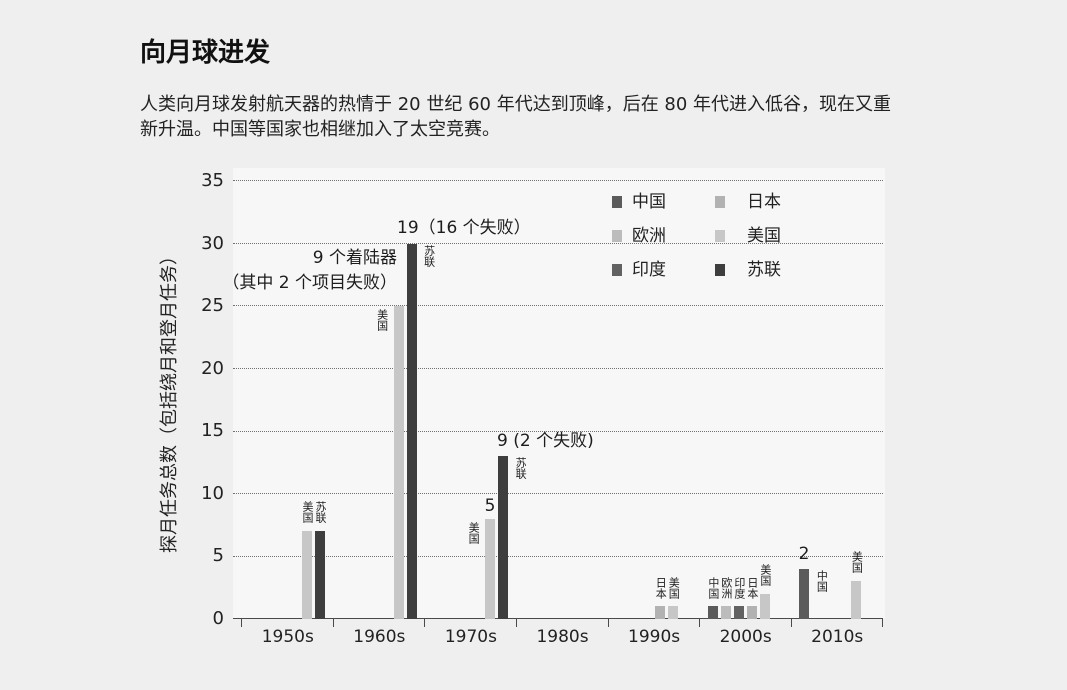 The height and width of the screenshot is (690, 1067). I want to click on bar-label-1950s-ussr: 苏联, so click(320, 512).